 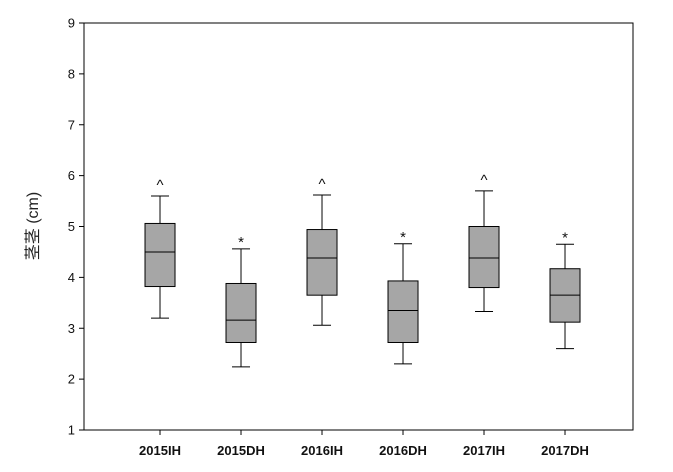 I want to click on y-axis: 1 2 3 4 5 6 7 8 9, so click(x=76, y=227).